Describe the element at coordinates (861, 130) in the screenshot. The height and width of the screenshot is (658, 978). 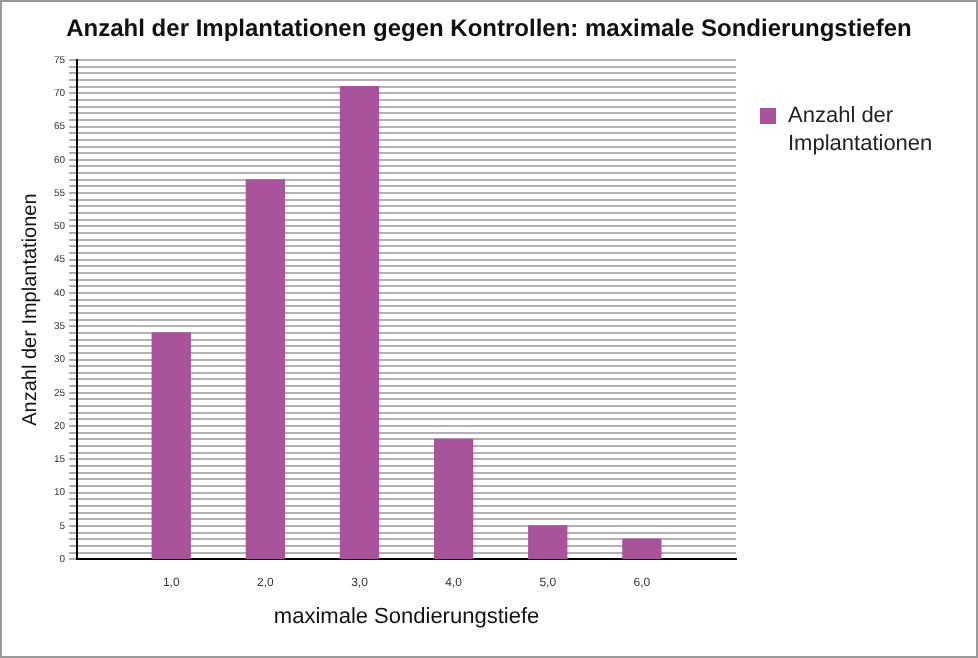
I see `legend-label: Anzahl der Implantationen` at that location.